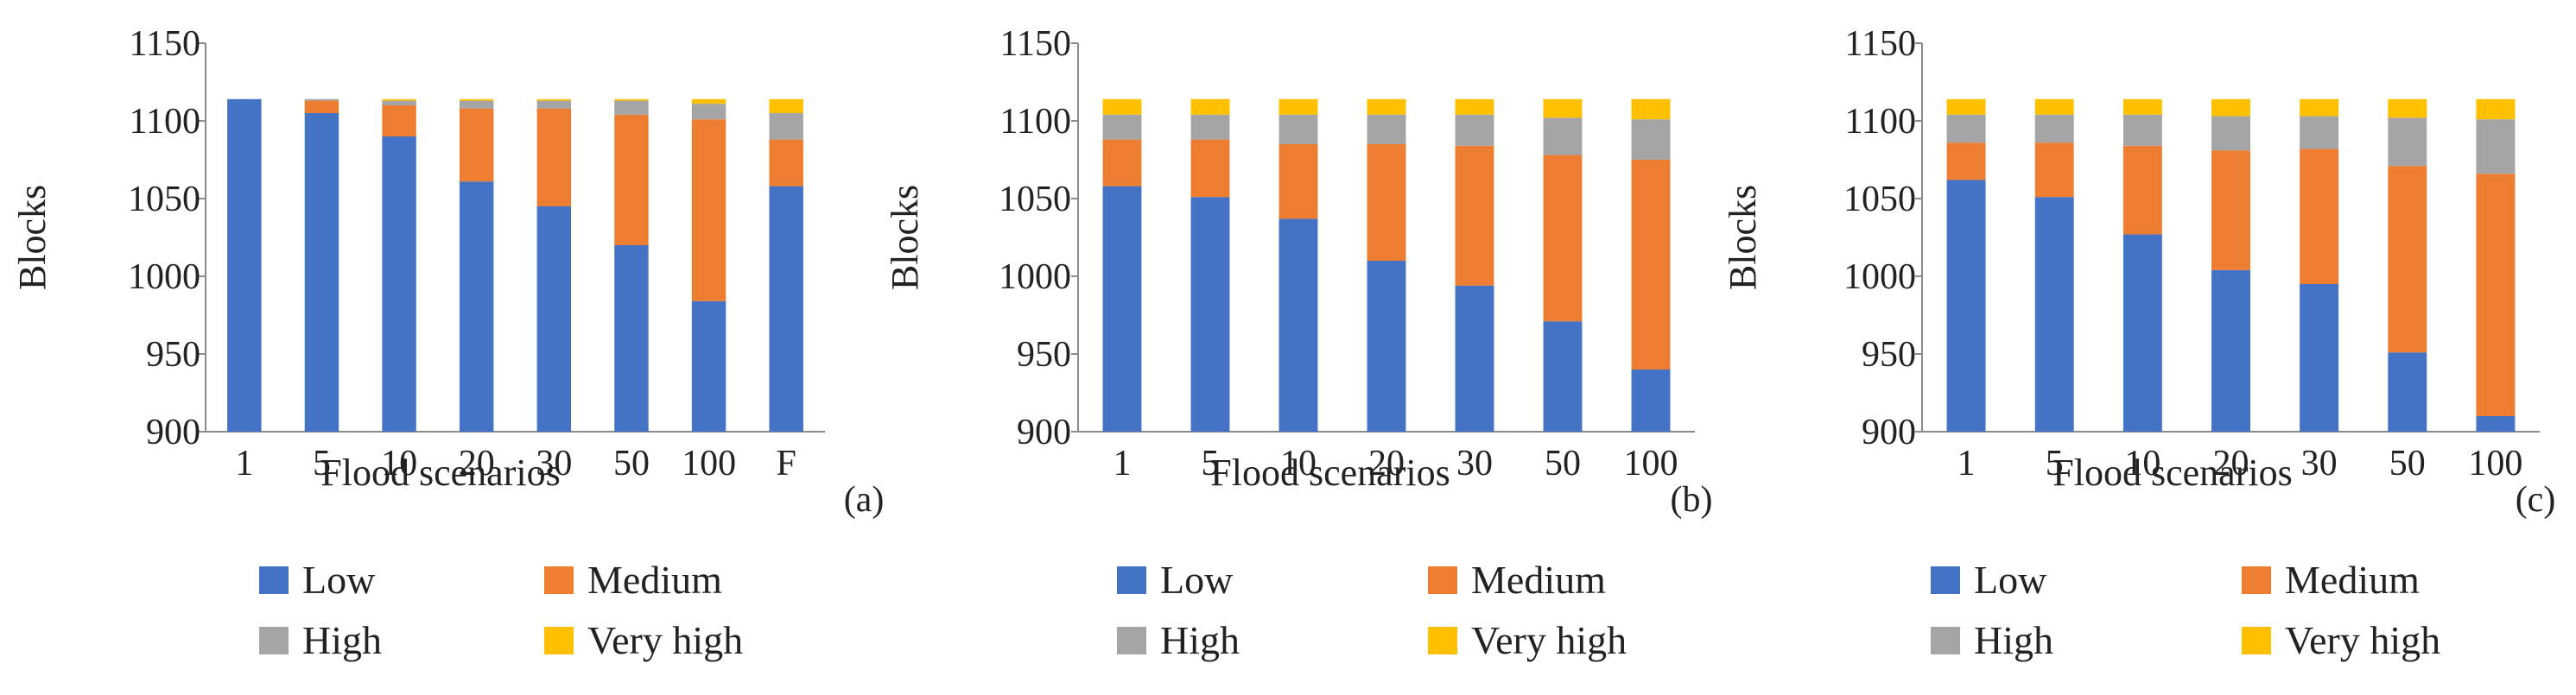  I want to click on legend-swatch-very-high, so click(2256, 640).